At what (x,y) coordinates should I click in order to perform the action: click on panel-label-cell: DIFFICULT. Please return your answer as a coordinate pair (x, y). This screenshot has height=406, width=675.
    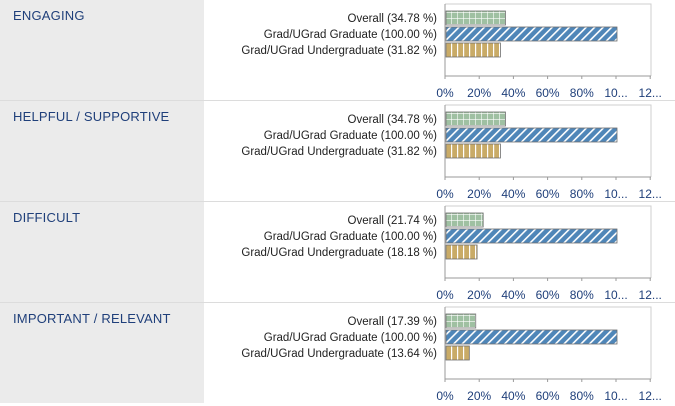
    Looking at the image, I should click on (102, 252).